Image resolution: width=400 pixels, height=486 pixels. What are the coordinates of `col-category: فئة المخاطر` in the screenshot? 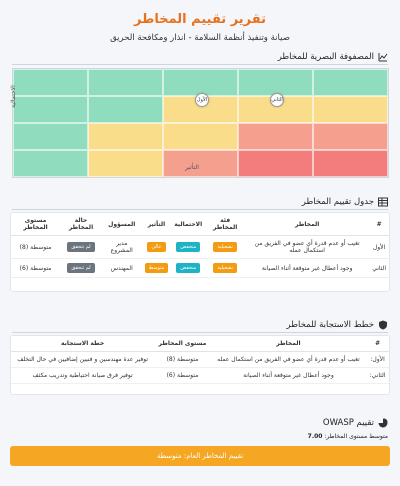 It's located at (225, 224).